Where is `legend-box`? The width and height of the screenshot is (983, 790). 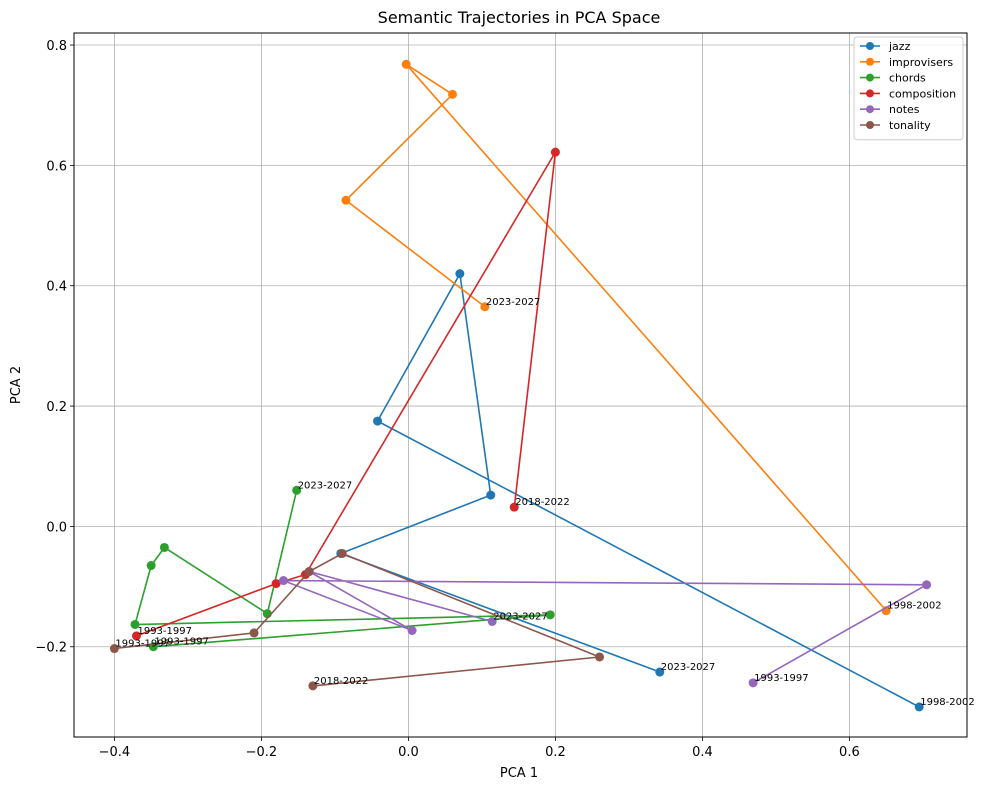 legend-box is located at coordinates (908, 88).